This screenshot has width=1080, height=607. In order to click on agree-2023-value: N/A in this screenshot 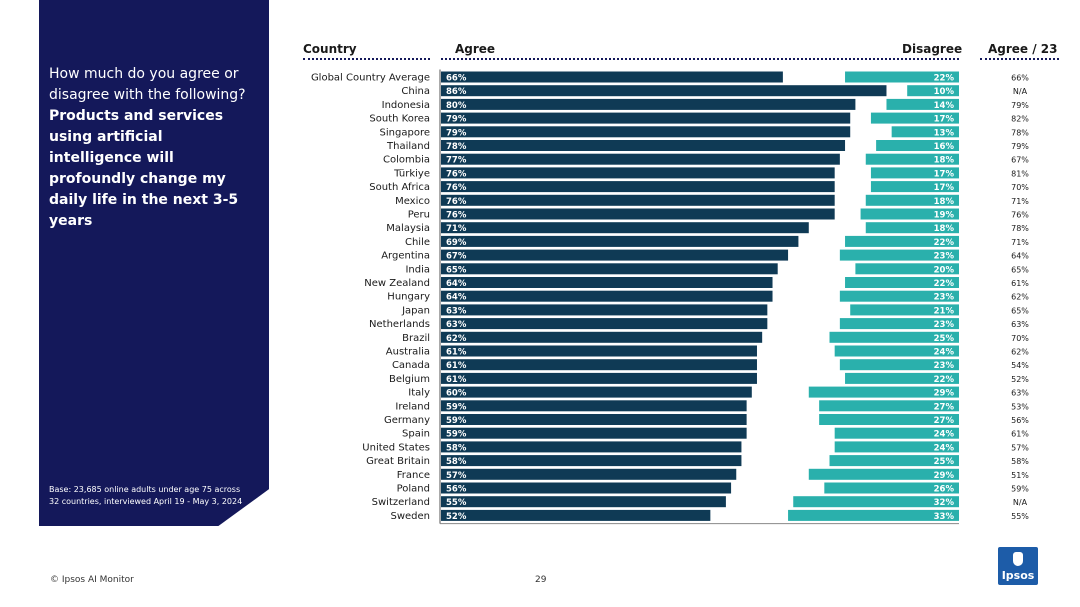, I will do `click(1020, 502)`.